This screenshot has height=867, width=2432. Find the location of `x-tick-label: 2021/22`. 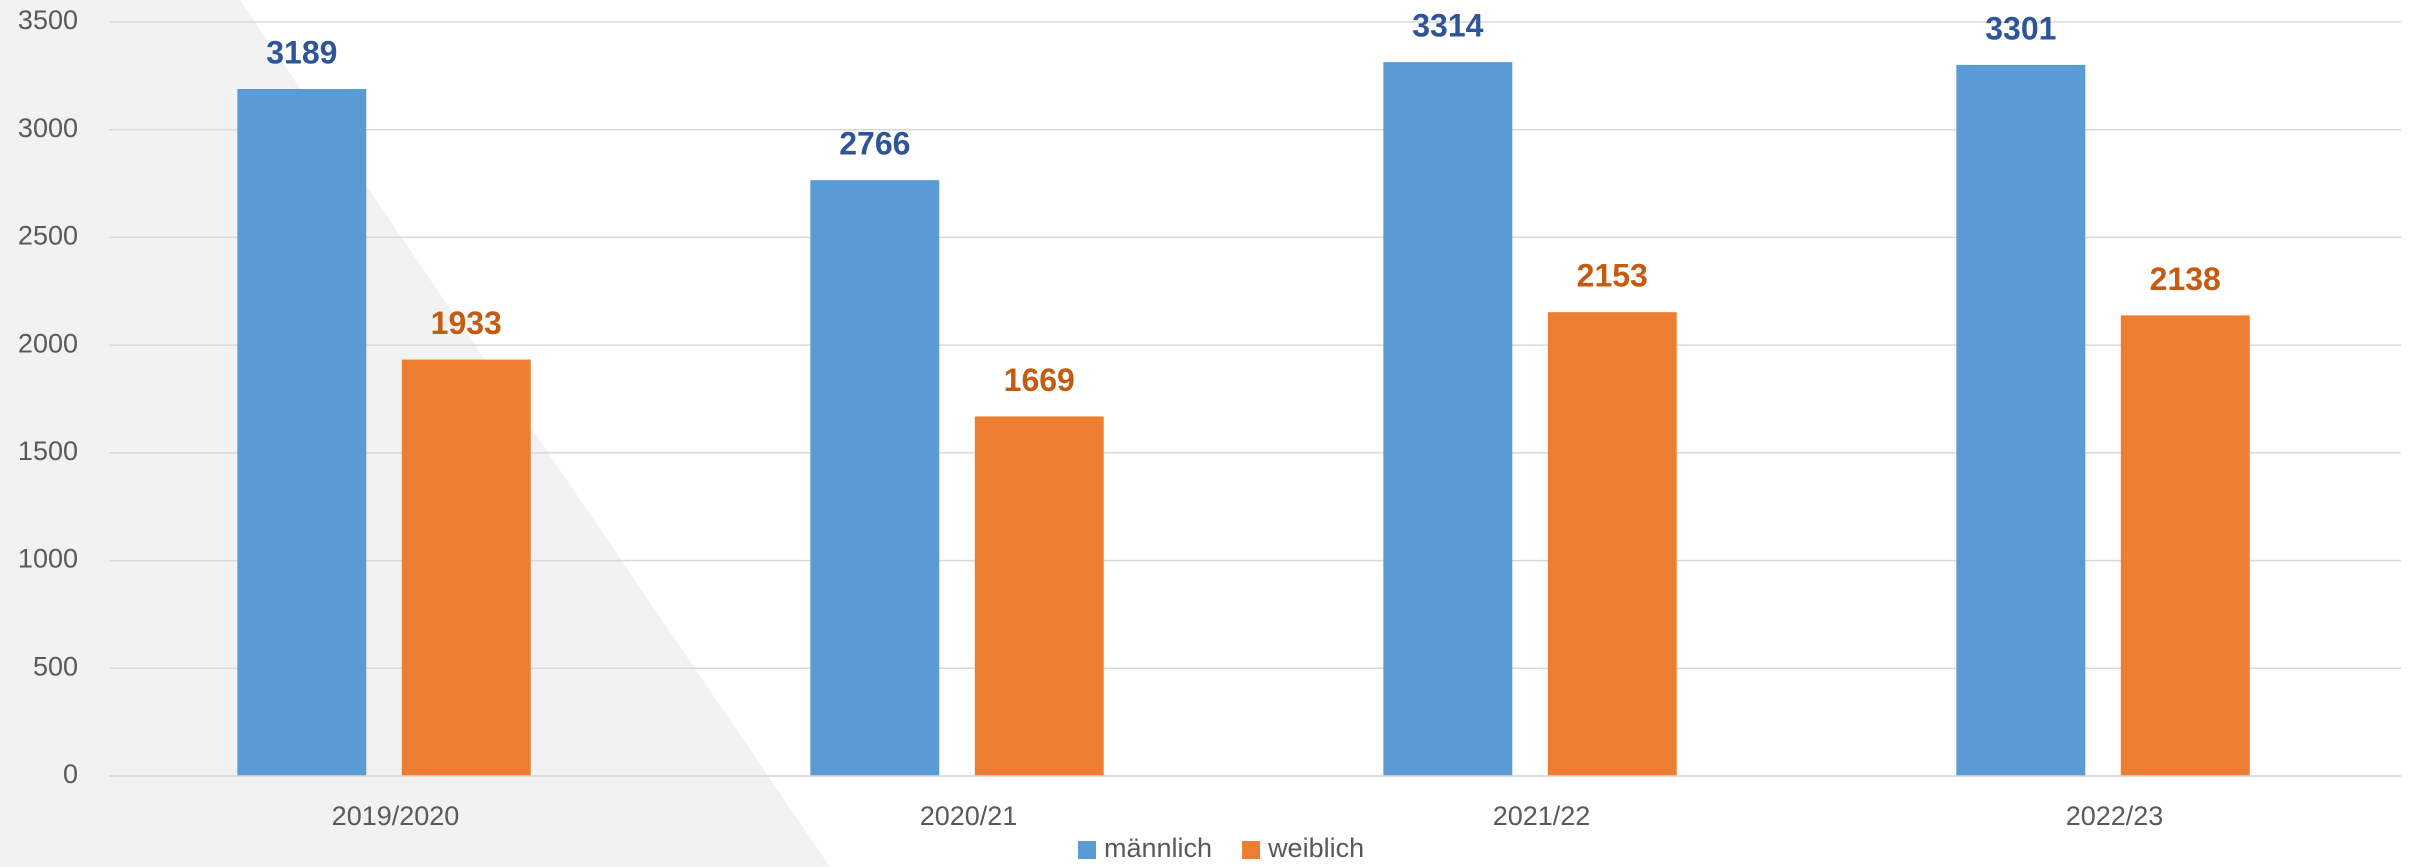

x-tick-label: 2021/22 is located at coordinates (1542, 816).